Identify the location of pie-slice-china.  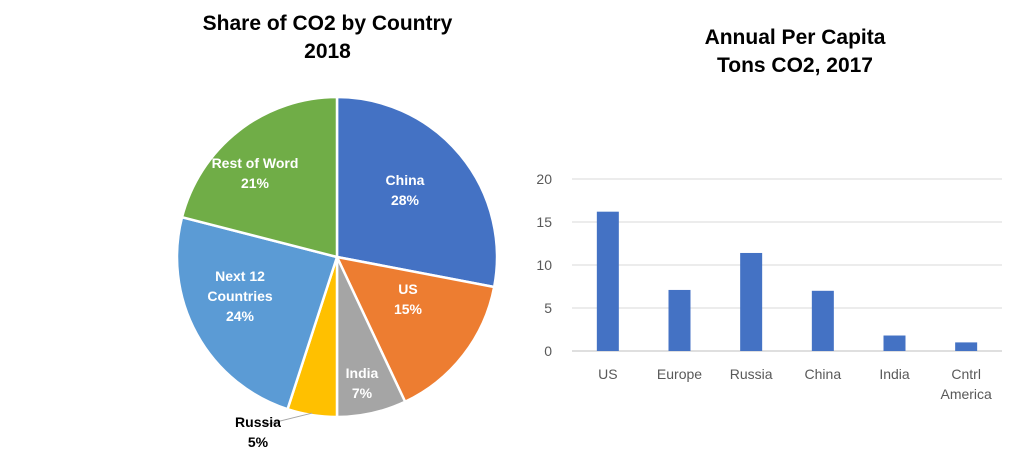
(417, 192).